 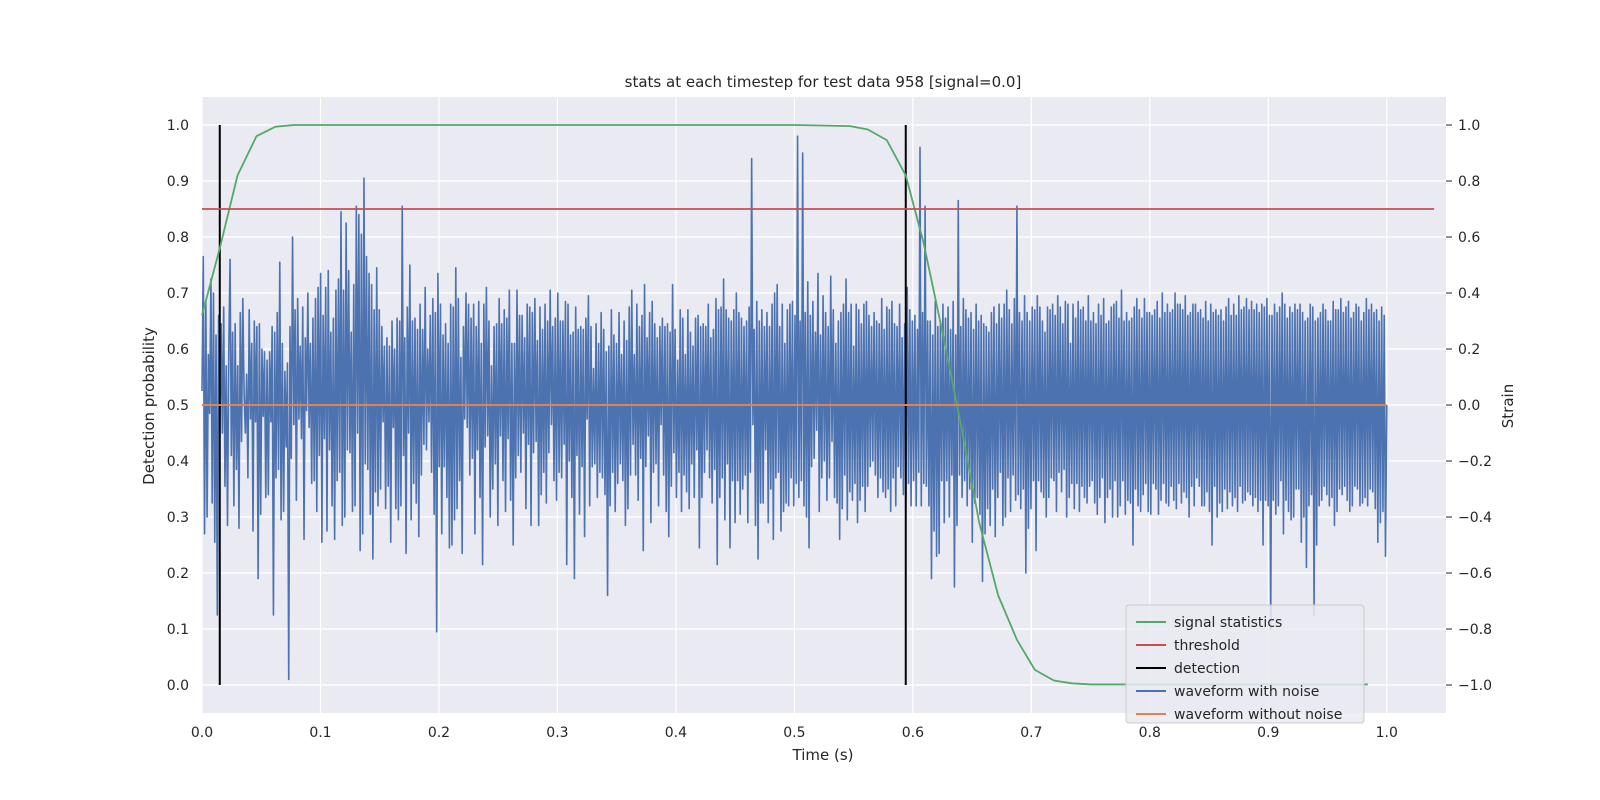 What do you see at coordinates (178, 238) in the screenshot?
I see `y-tick-label: 0.8` at bounding box center [178, 238].